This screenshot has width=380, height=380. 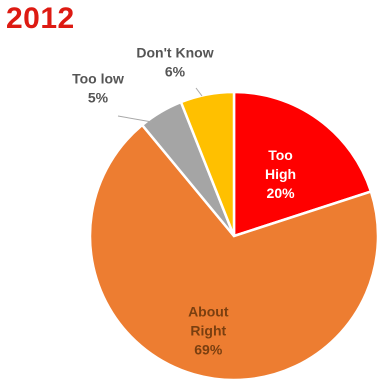 I want to click on pie-slice-don-t-know, so click(x=207, y=163).